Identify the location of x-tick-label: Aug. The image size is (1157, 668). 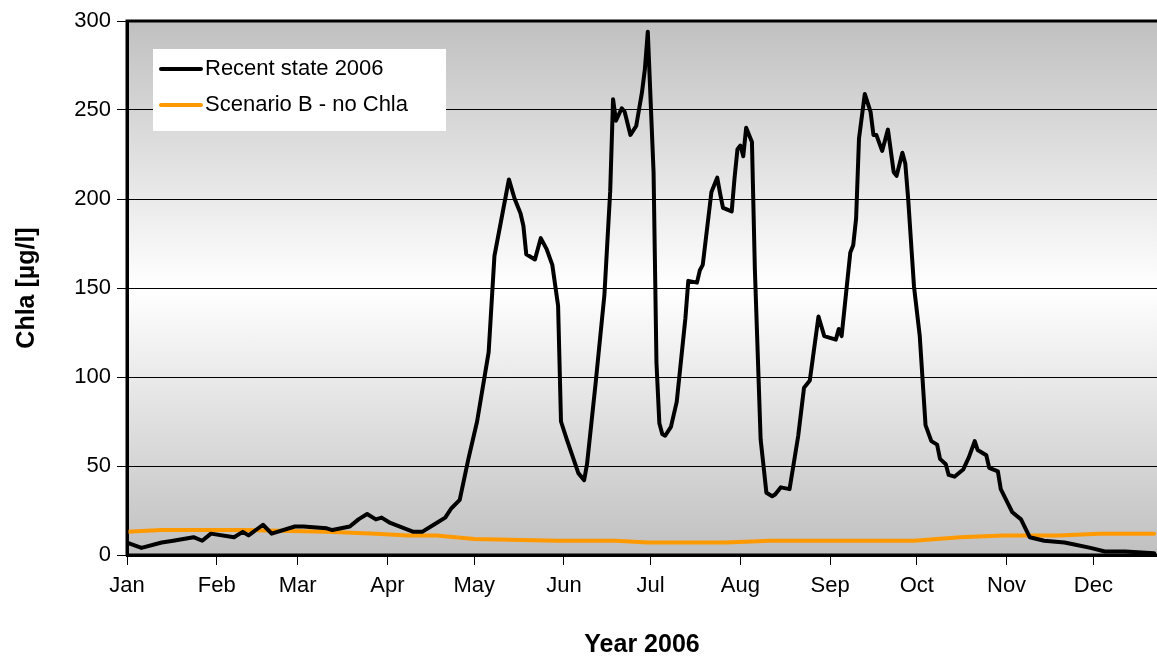
(740, 585).